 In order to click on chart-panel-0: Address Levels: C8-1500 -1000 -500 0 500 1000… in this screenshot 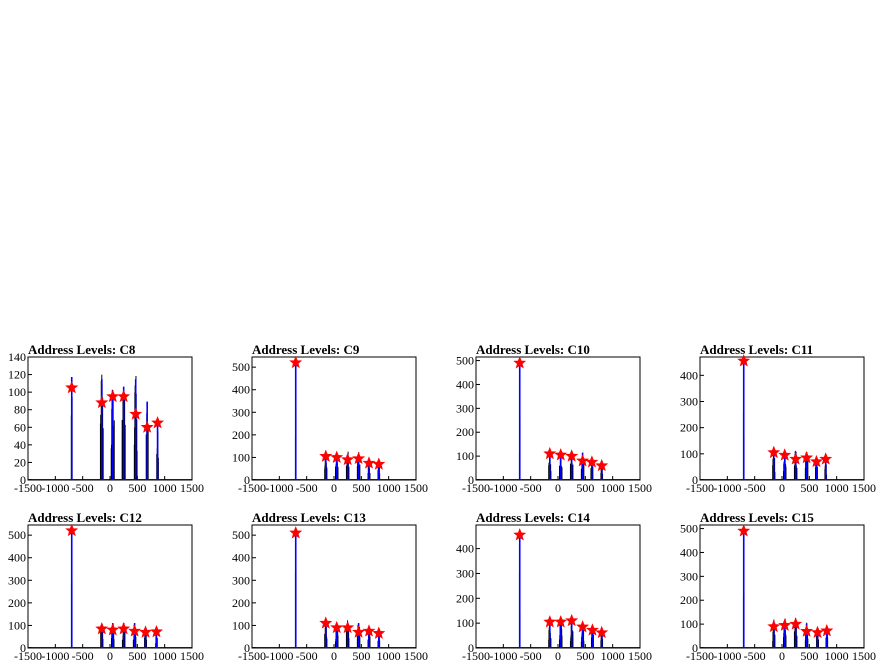, I will do `click(106, 418)`.